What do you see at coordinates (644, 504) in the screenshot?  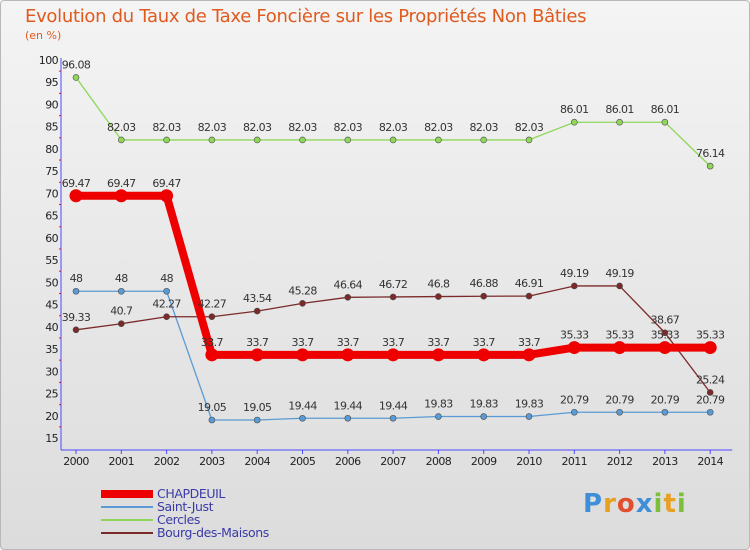 I see `logo-letter: x` at bounding box center [644, 504].